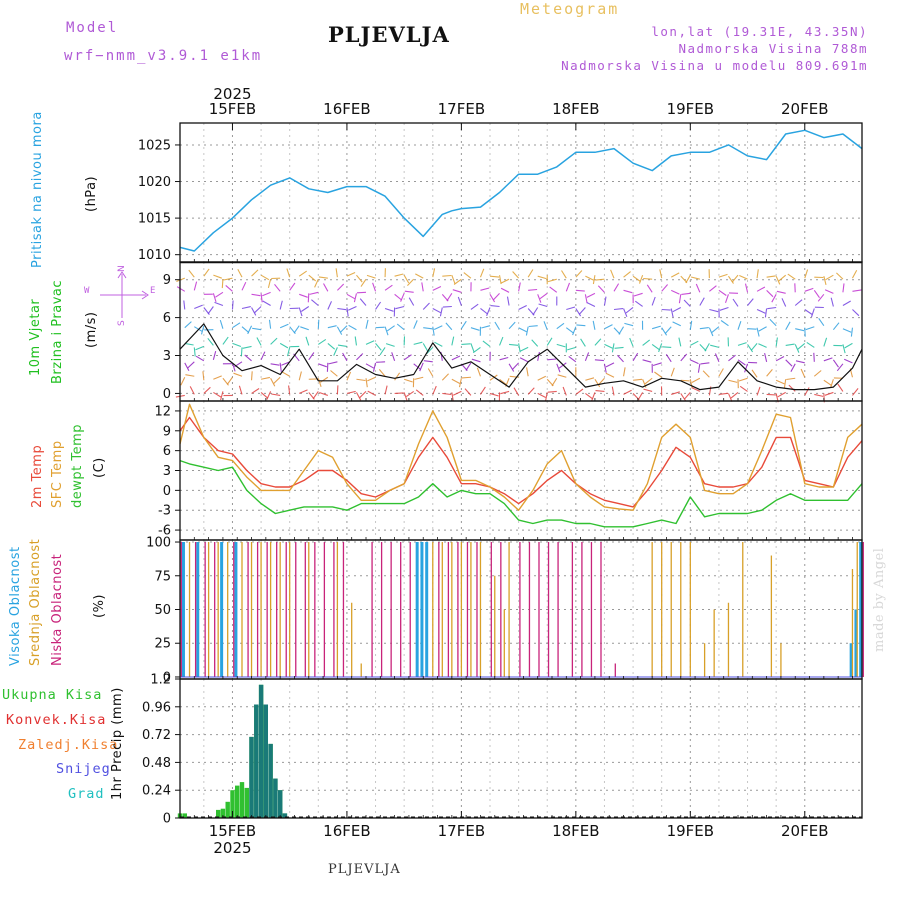 The width and height of the screenshot is (900, 900). I want to click on y-tick-label-precip: 0, so click(167, 819).